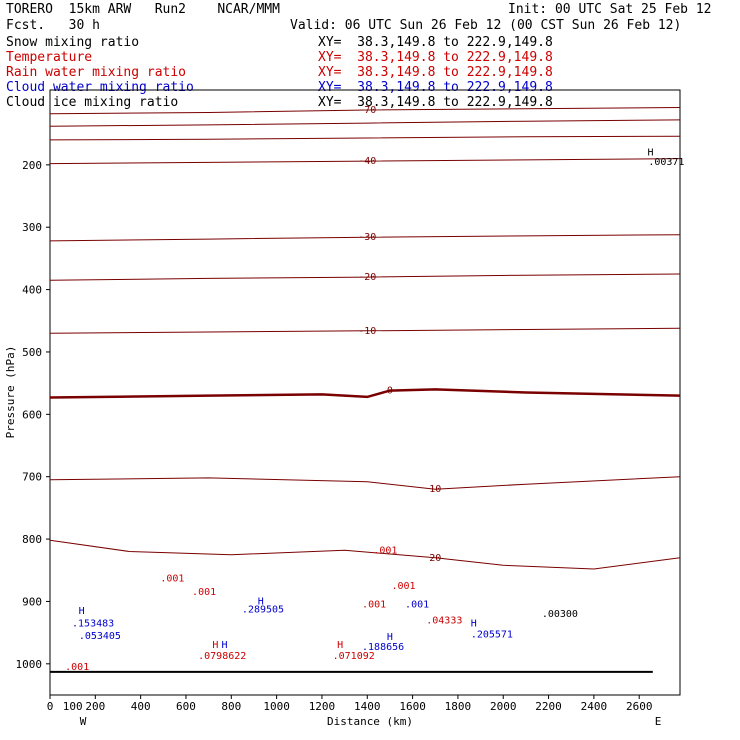 The image size is (740, 740). Describe the element at coordinates (95, 706) in the screenshot. I see `x-tick-label: 200` at that location.